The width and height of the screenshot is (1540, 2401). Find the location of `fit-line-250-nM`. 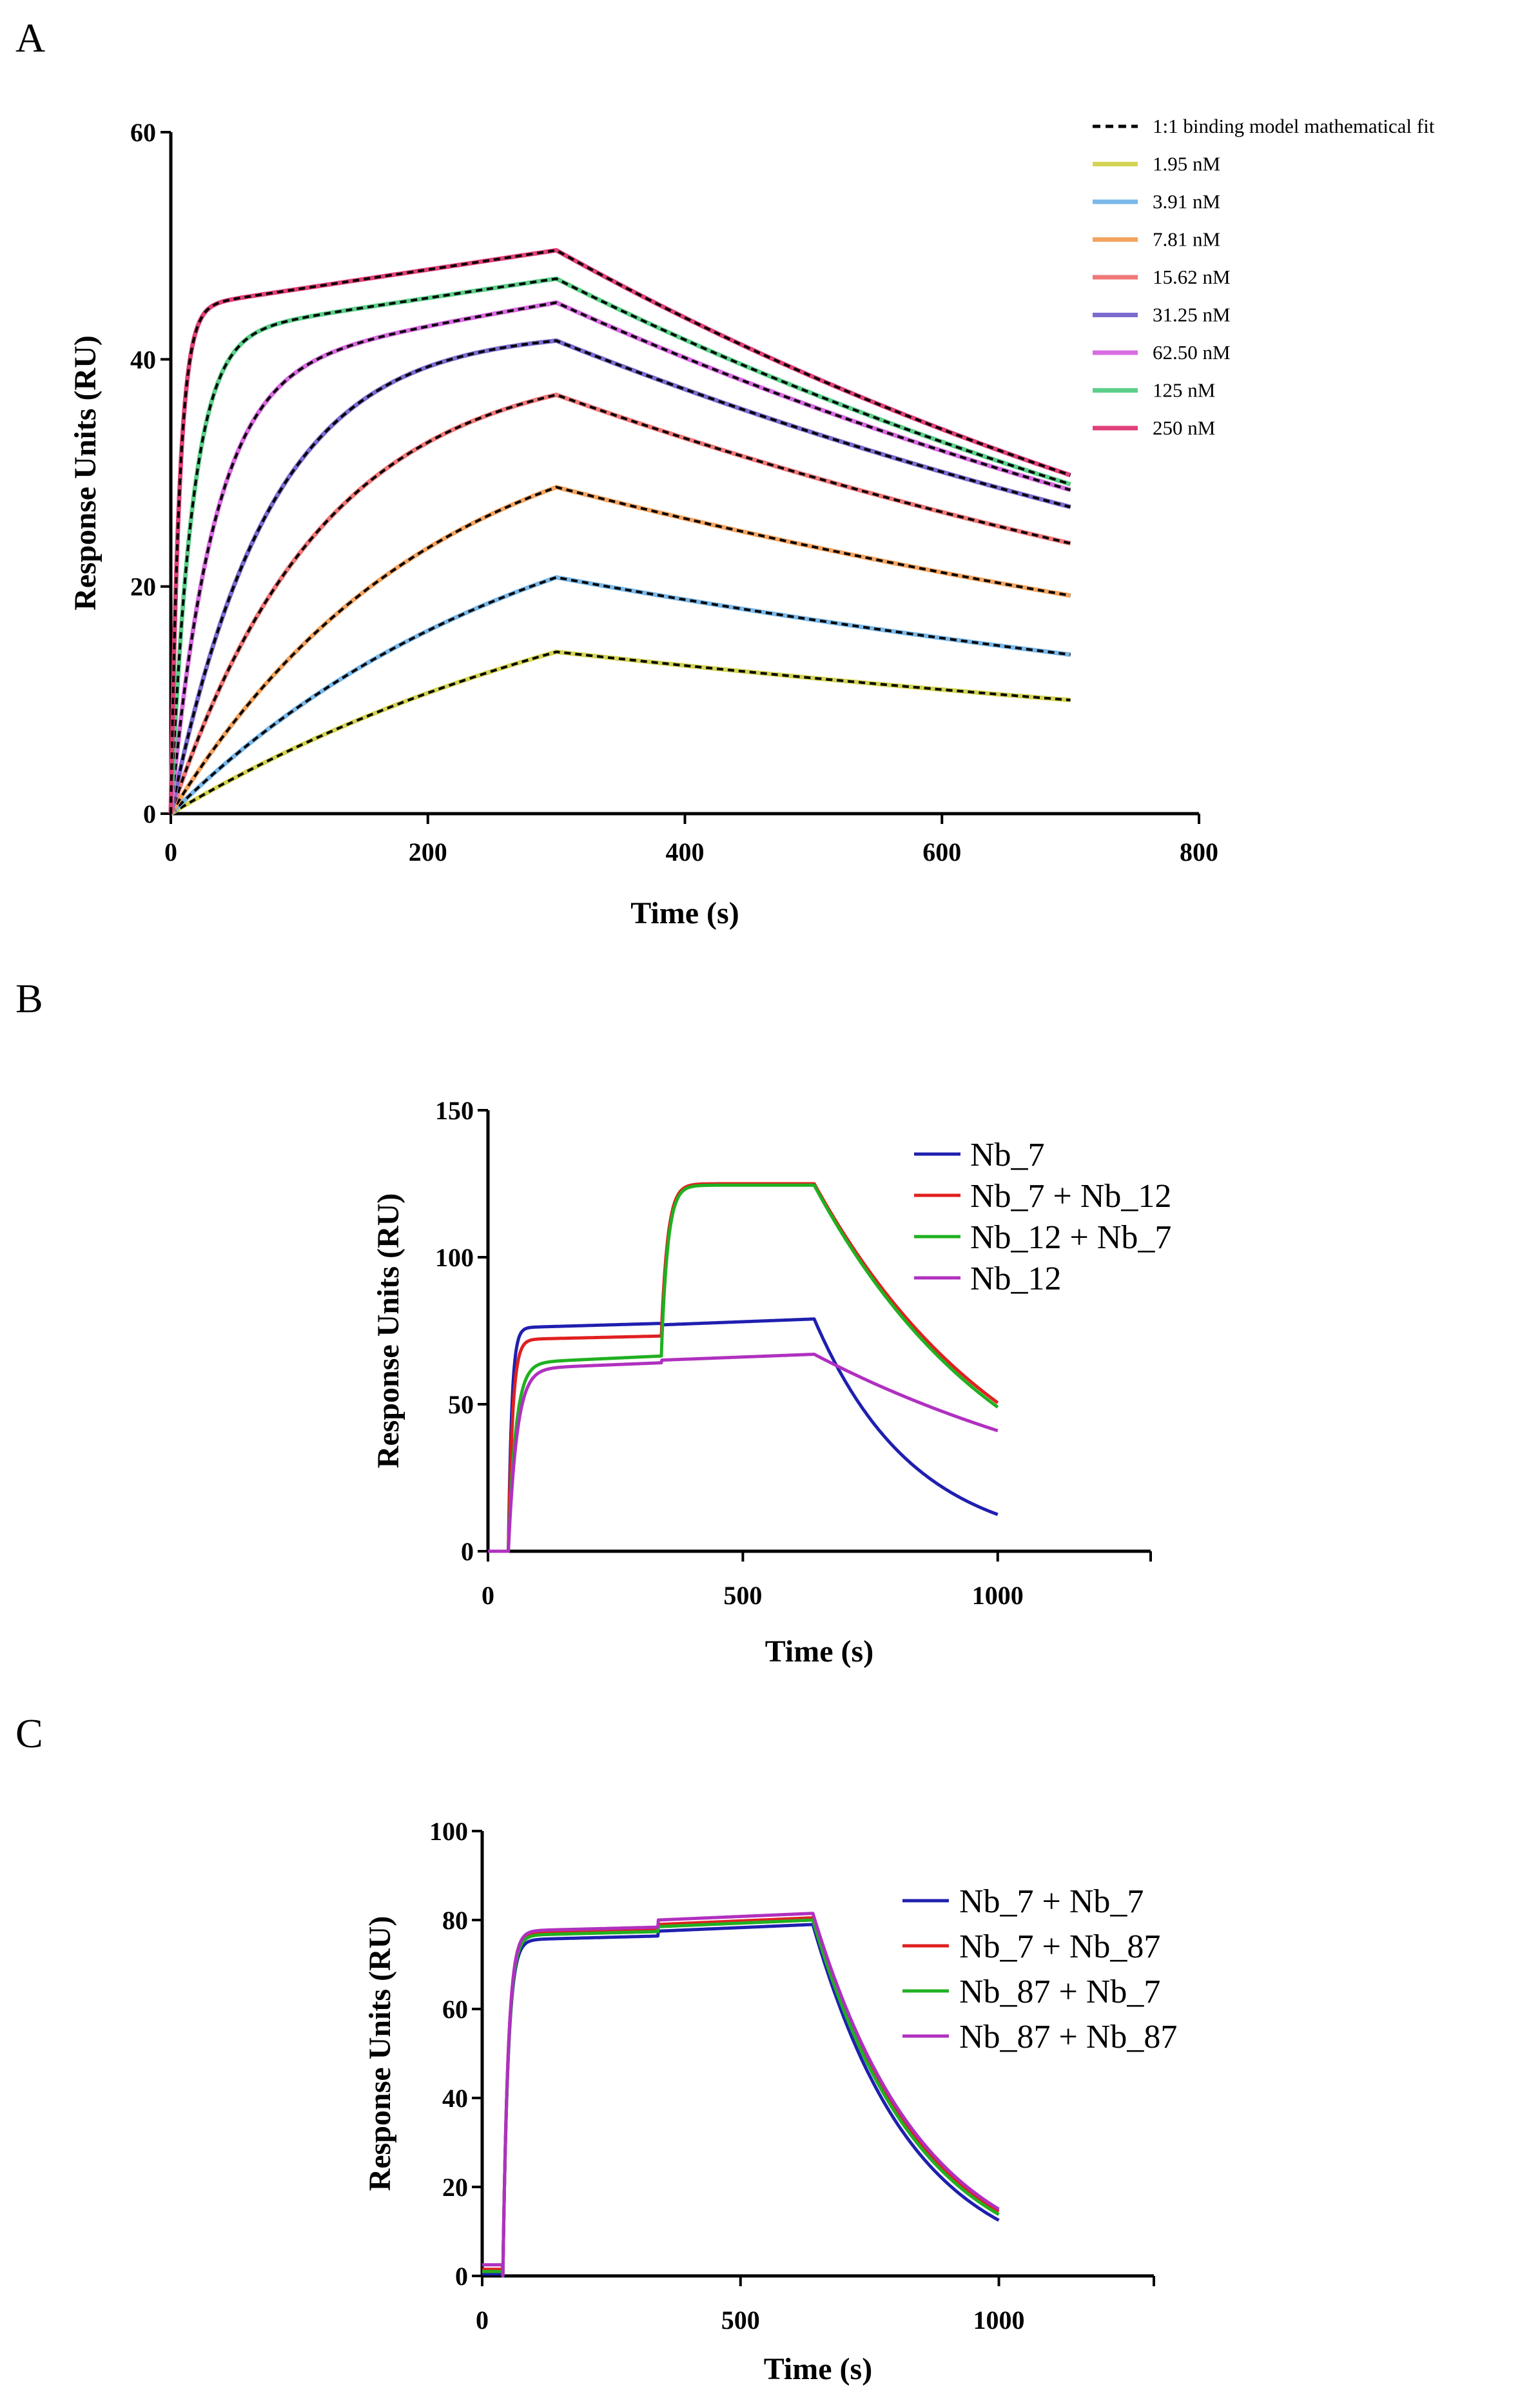

fit-line-250-nM is located at coordinates (620, 531).